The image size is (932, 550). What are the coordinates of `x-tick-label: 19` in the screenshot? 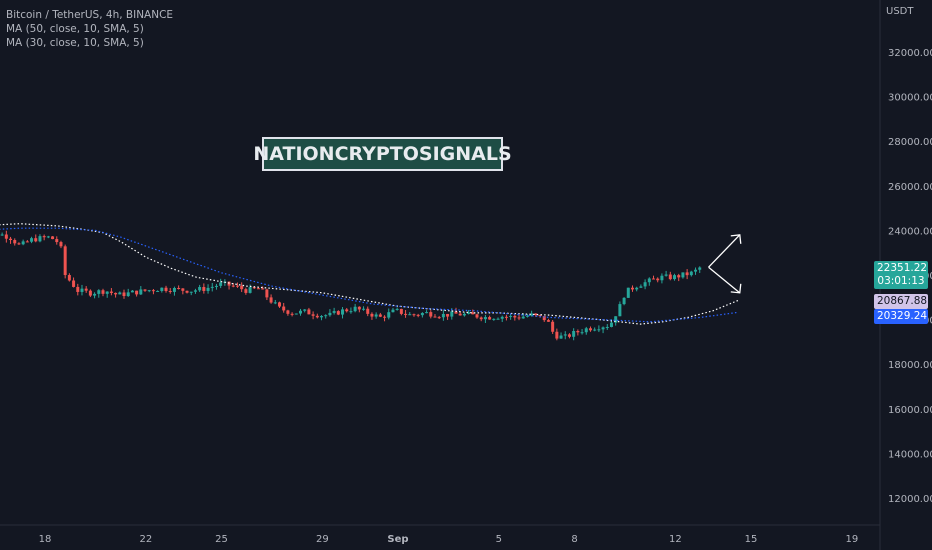 It's located at (851, 539).